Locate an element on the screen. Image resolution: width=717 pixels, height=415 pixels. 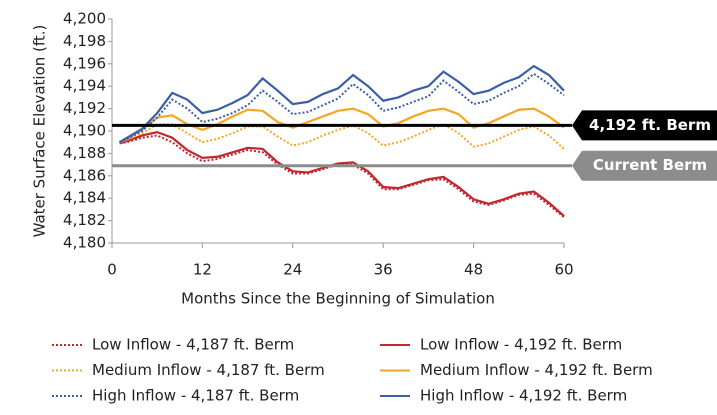
legend-label: Medium Inflow - 4,187 ft. Berm is located at coordinates (208, 370).